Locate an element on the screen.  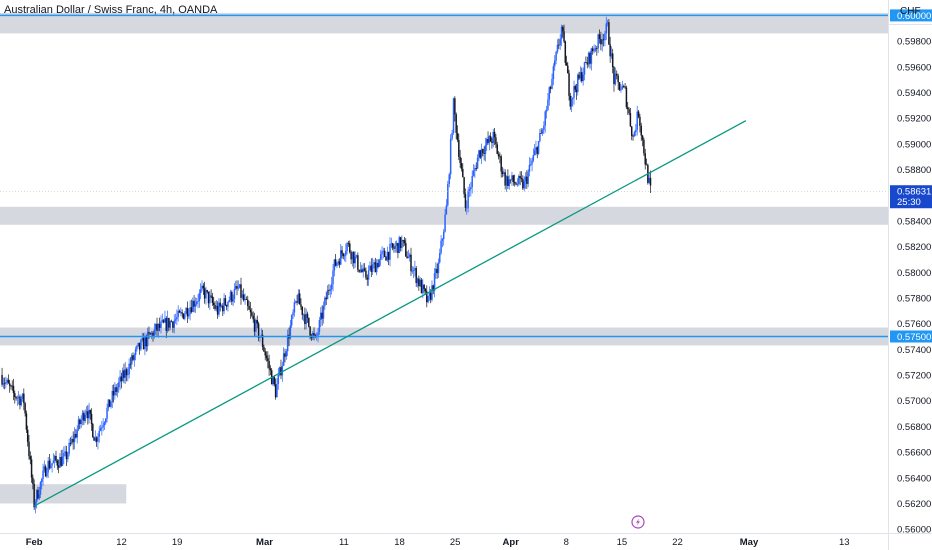
lightning-bolt-icon is located at coordinates (638, 522).